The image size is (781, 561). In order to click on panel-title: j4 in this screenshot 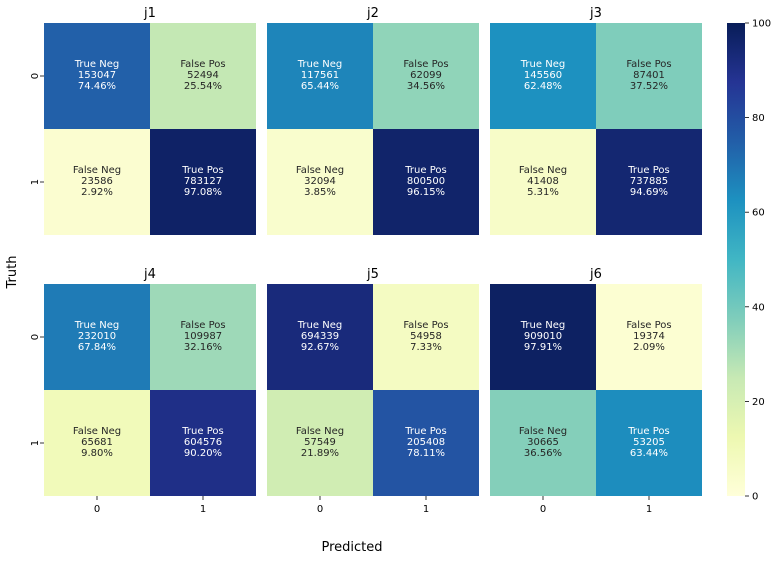, I will do `click(149, 274)`.